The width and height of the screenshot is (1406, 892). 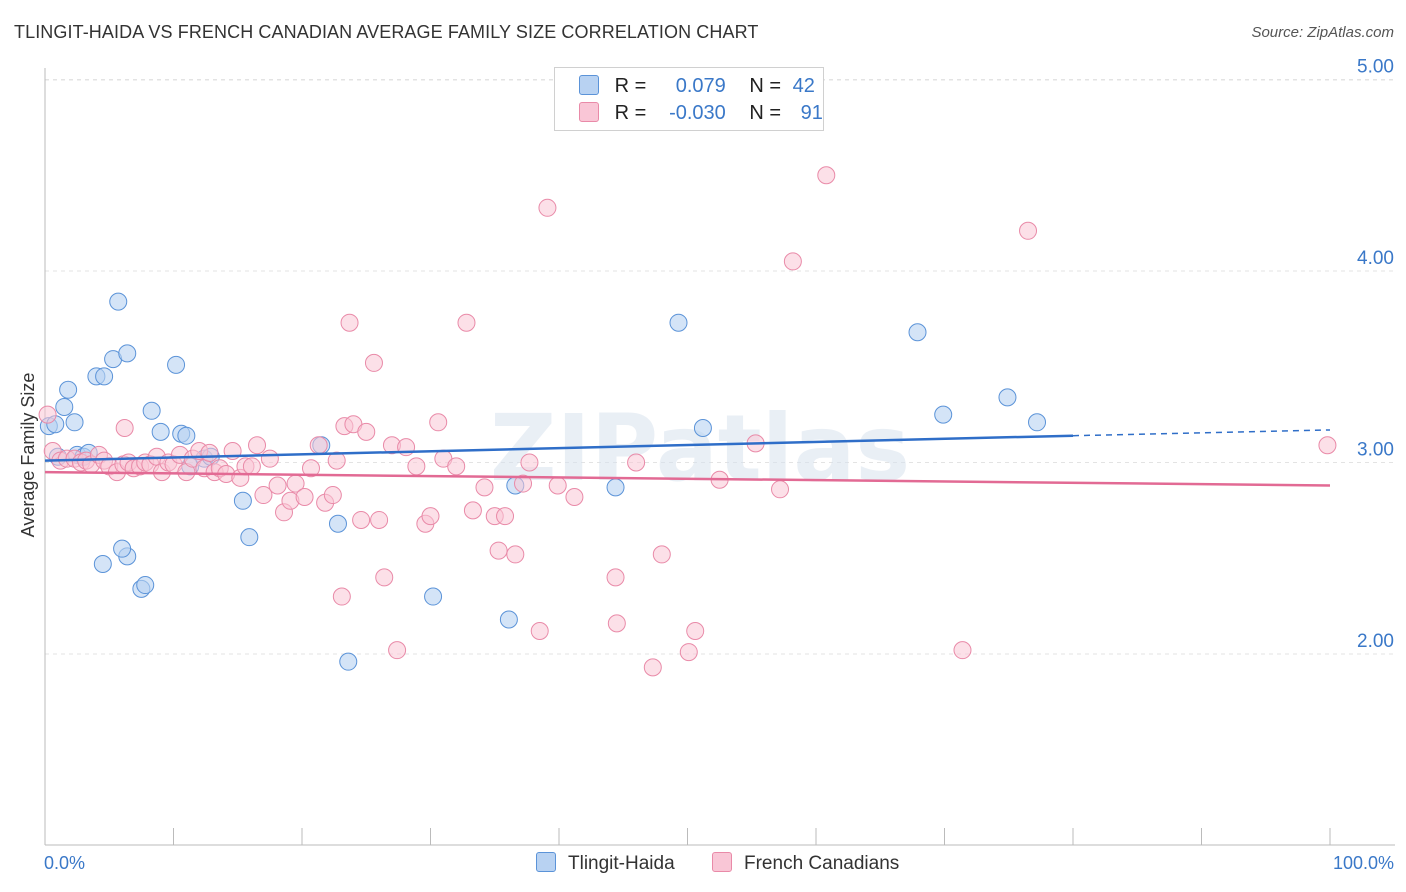 What do you see at coordinates (64, 863) in the screenshot?
I see `x-tick-label-min: 0.0%` at bounding box center [64, 863].